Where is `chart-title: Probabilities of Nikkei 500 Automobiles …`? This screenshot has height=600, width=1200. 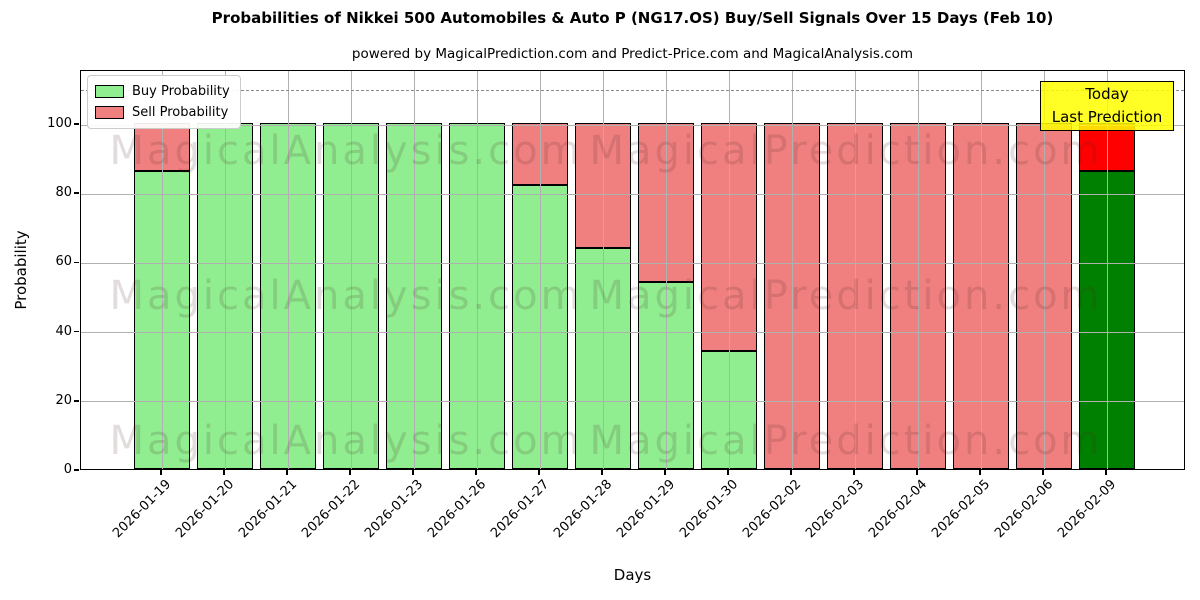 chart-title: Probabilities of Nikkei 500 Automobiles … is located at coordinates (632, 18).